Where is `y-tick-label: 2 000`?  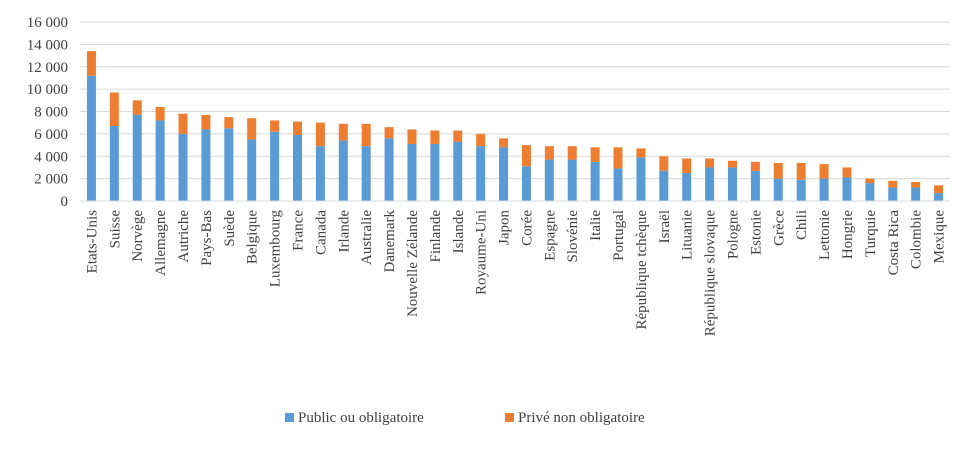 y-tick-label: 2 000 is located at coordinates (51, 180).